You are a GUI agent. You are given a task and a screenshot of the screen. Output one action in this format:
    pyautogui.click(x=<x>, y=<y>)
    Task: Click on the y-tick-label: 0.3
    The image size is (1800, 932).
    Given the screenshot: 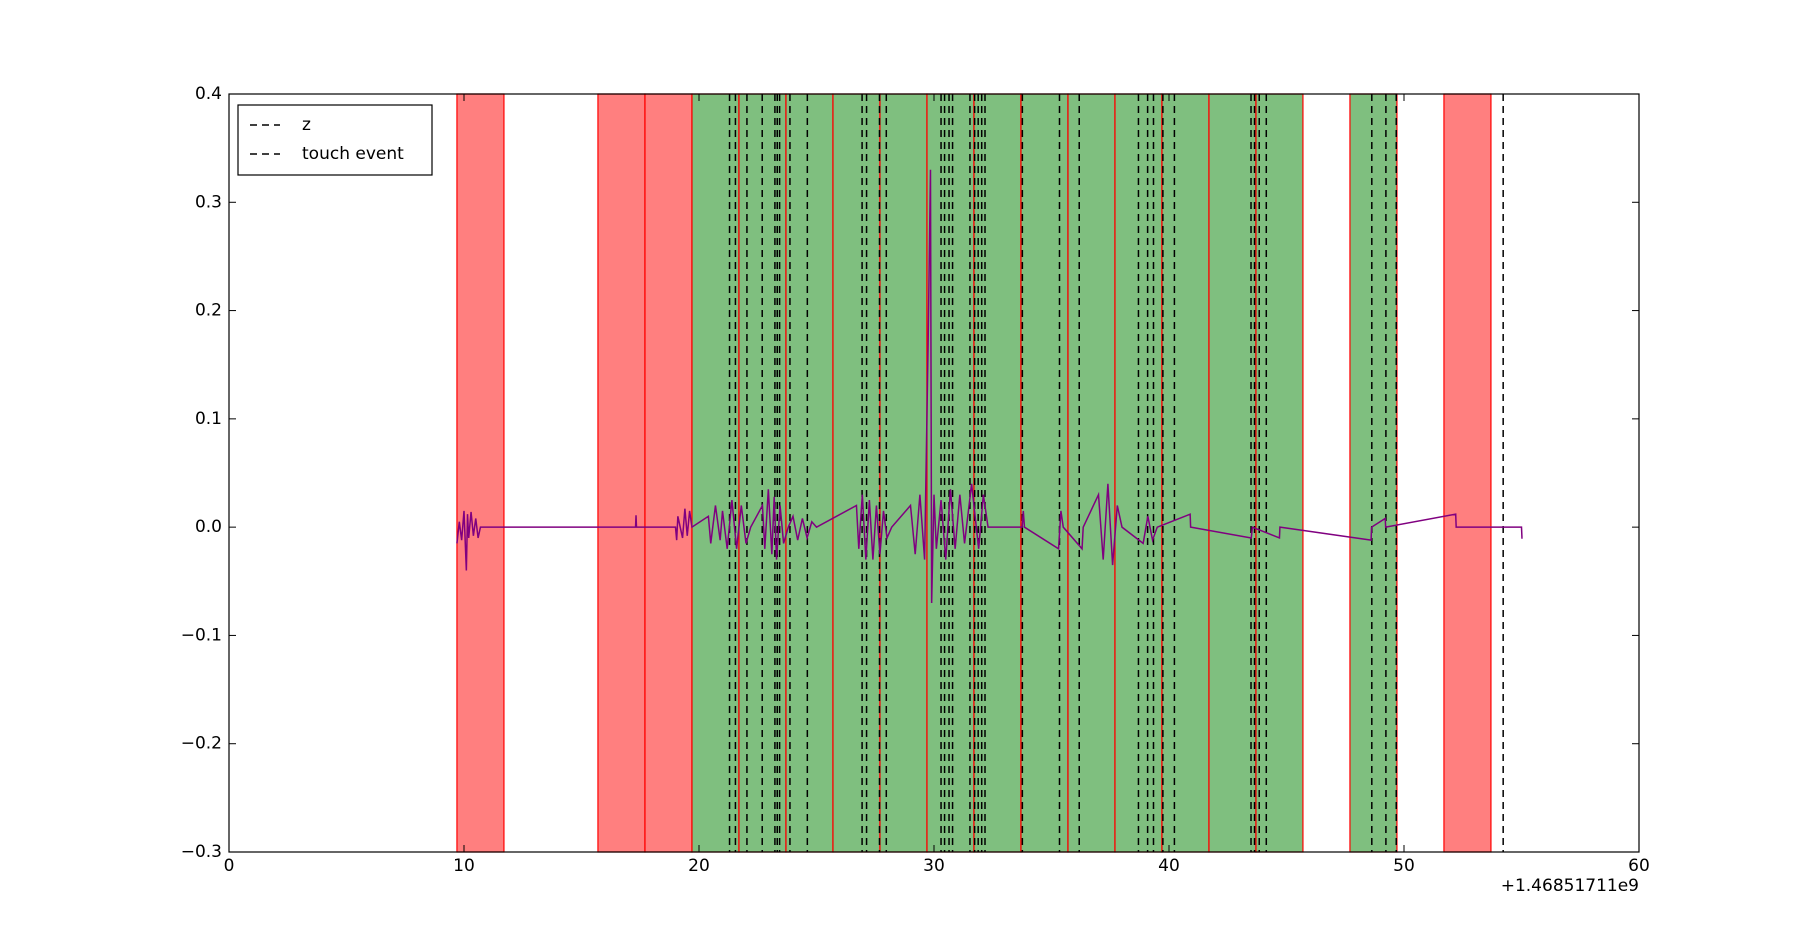 What is the action you would take?
    pyautogui.click(x=208, y=202)
    